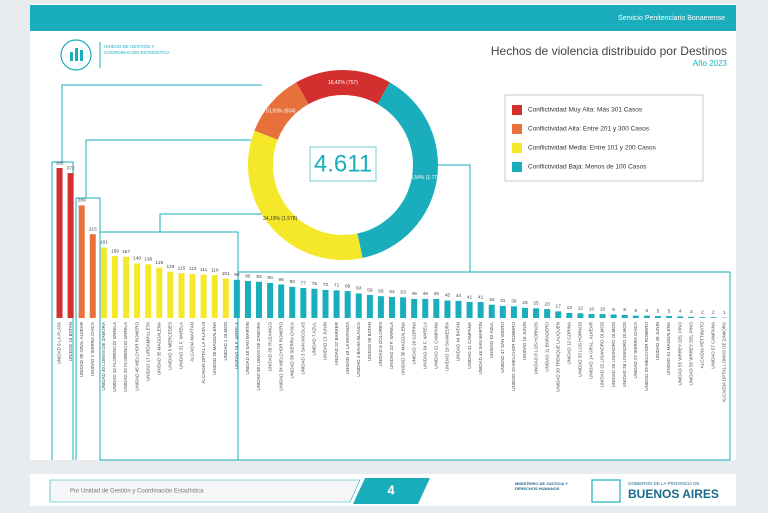  Describe the element at coordinates (370, 290) in the screenshot. I see `value-label: 59` at that location.